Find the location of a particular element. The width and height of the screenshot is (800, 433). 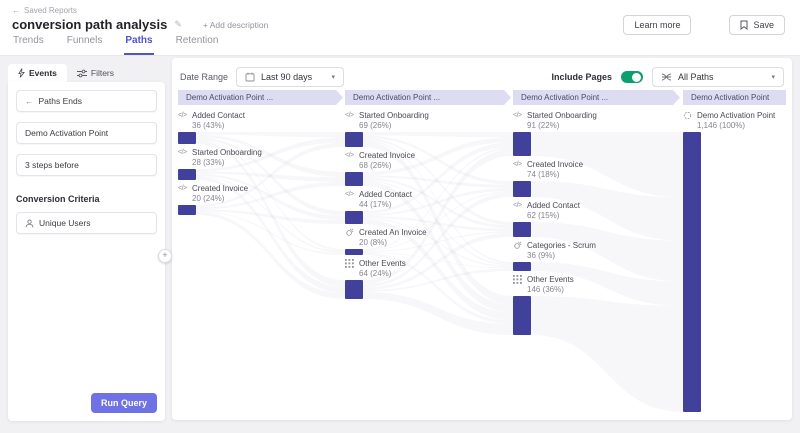

tab-trends: Trends is located at coordinates (28, 42).